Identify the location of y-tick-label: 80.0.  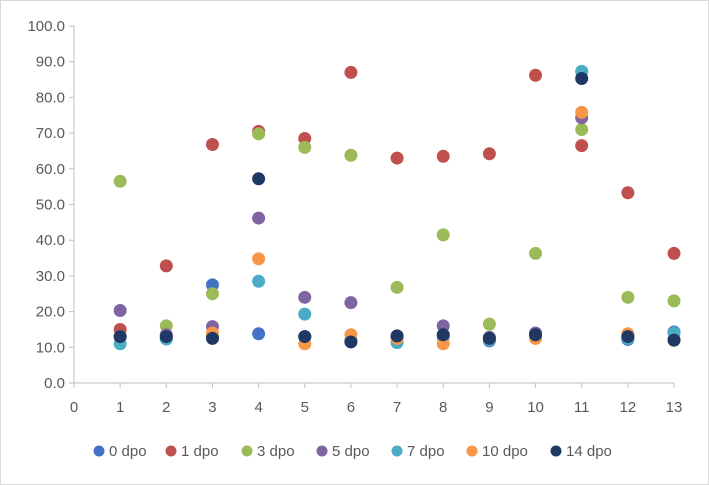
(50, 97).